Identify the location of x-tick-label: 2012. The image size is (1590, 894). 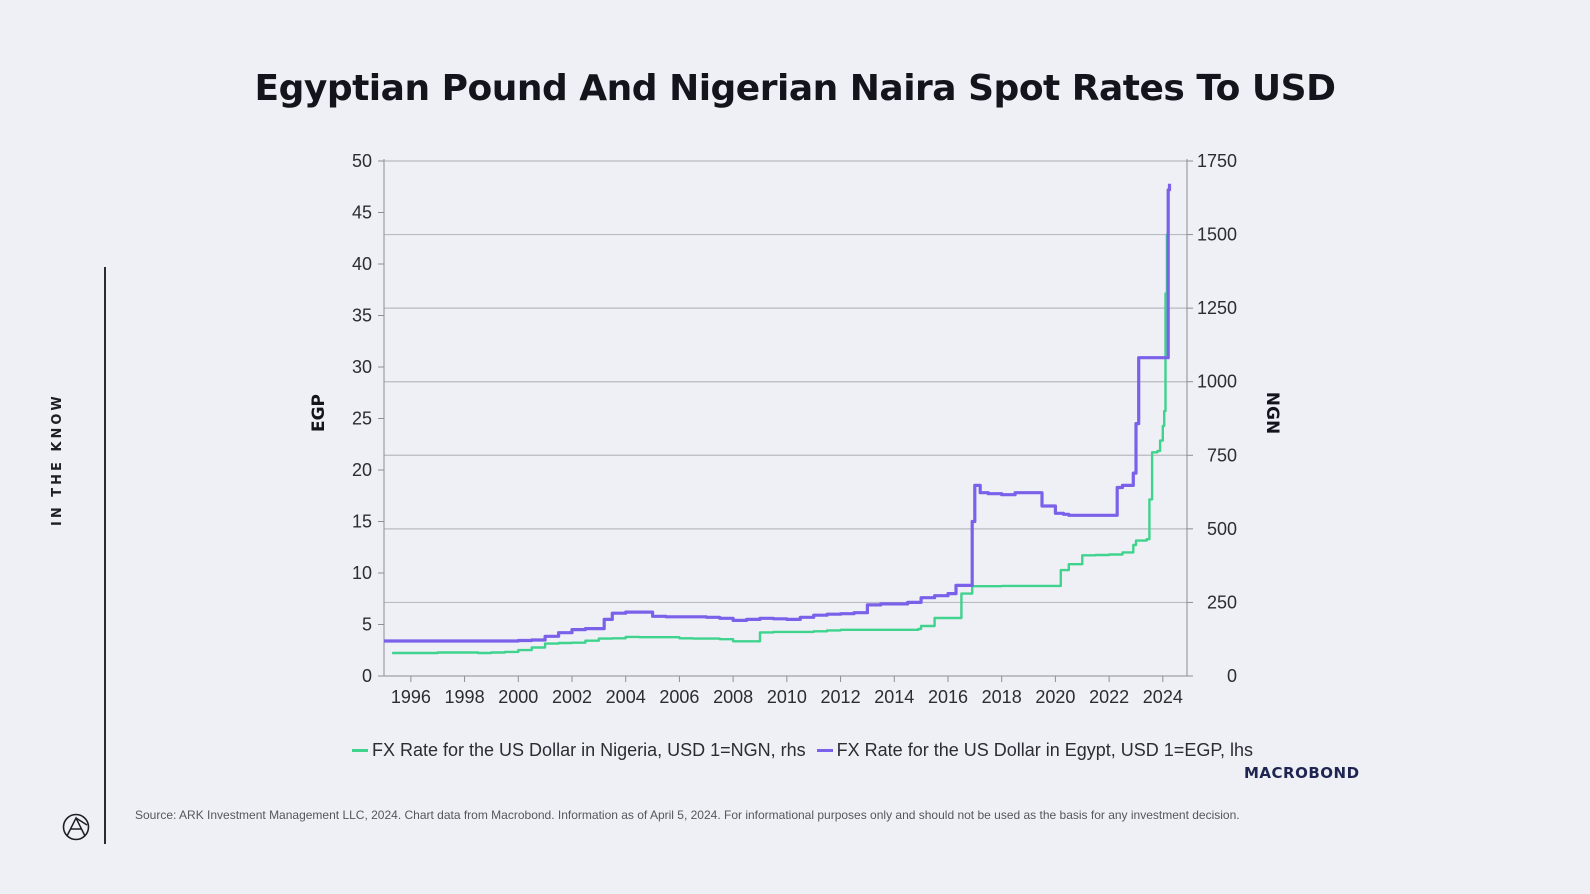
(841, 697).